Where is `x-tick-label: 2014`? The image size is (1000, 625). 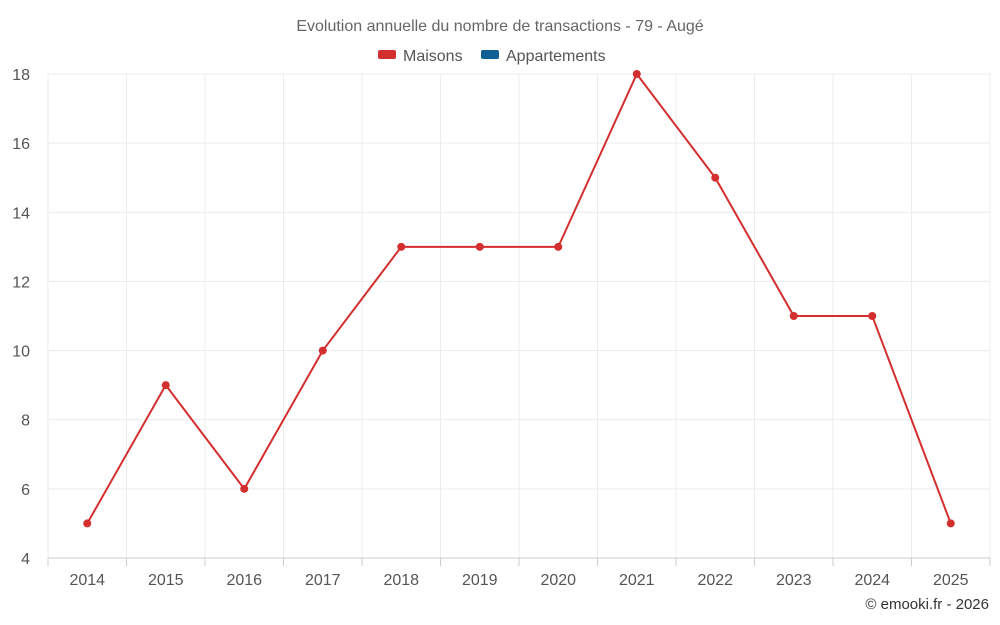
x-tick-label: 2014 is located at coordinates (87, 580).